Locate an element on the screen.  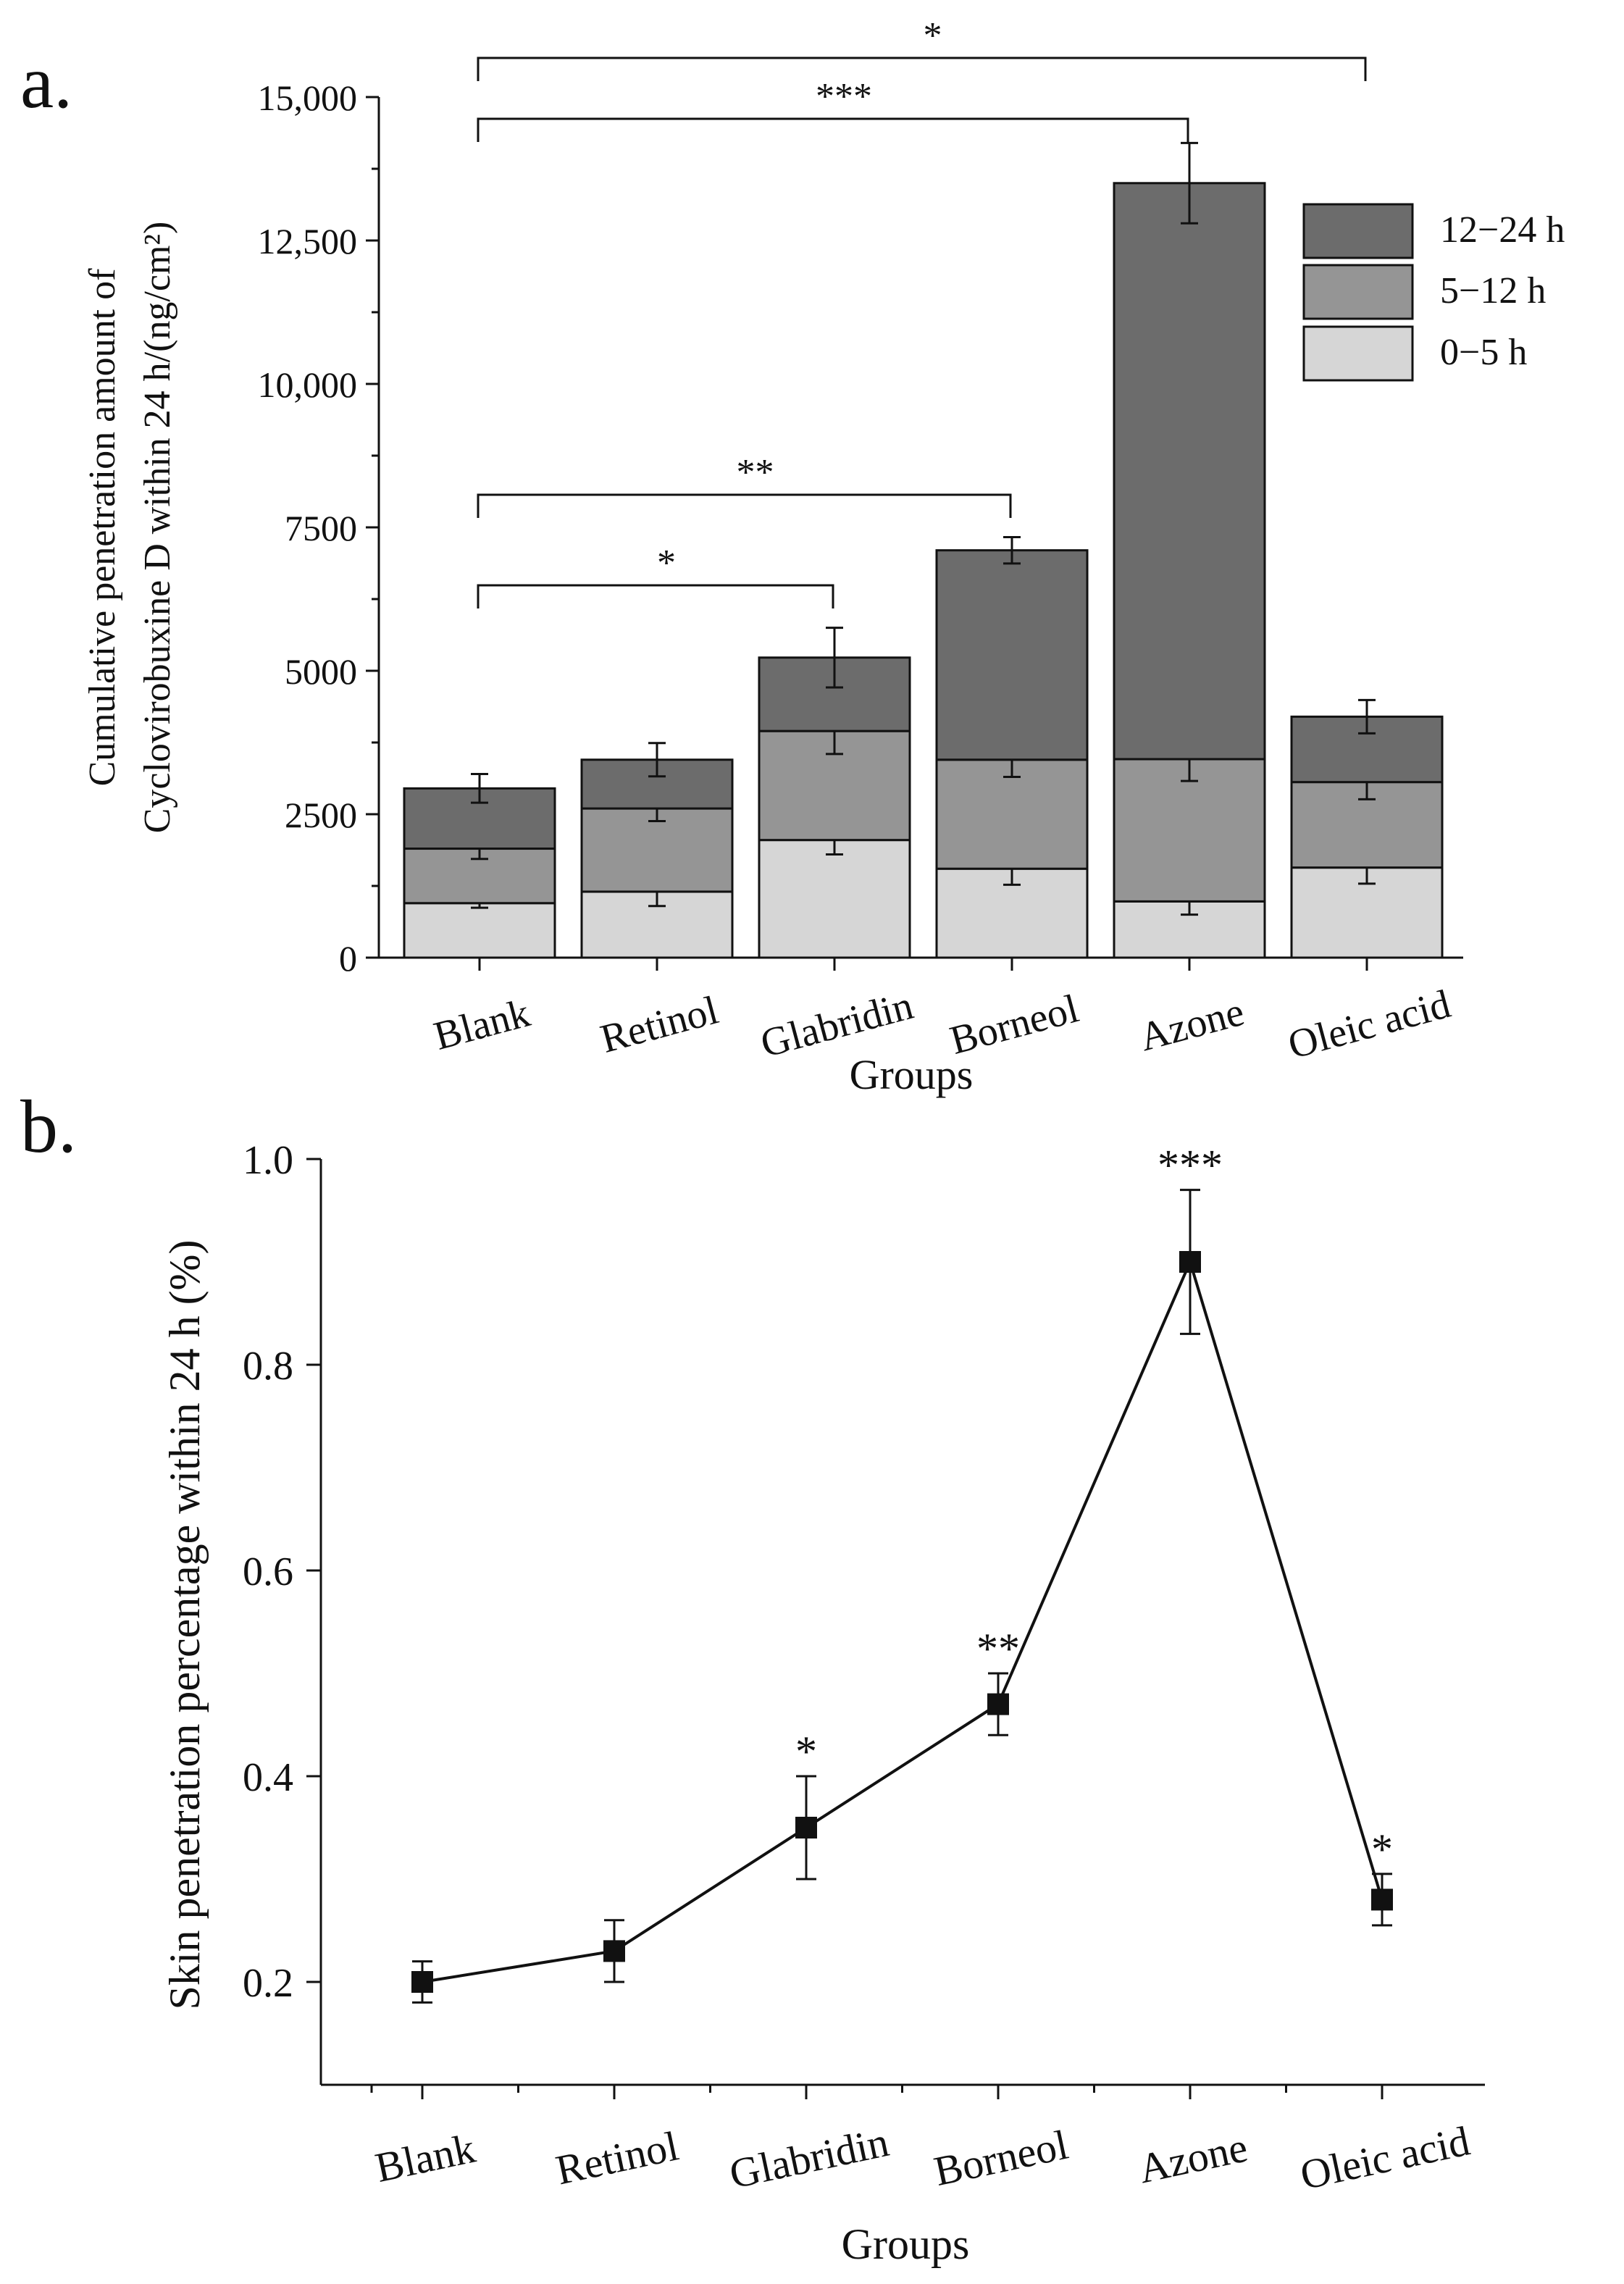
legend-label-0-5-h: 0−5 h is located at coordinates (1483, 352).